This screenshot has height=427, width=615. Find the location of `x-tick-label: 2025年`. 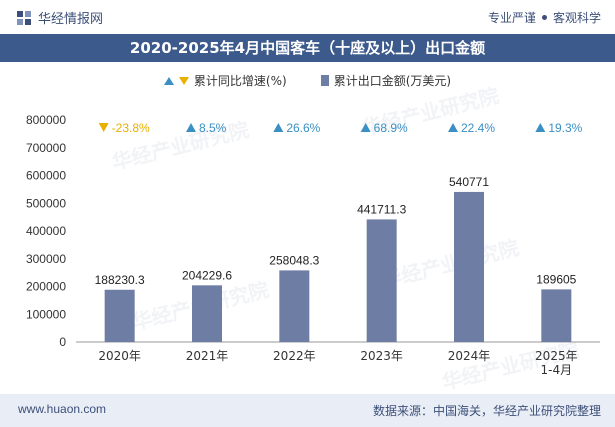

x-tick-label: 2025年 is located at coordinates (556, 356).